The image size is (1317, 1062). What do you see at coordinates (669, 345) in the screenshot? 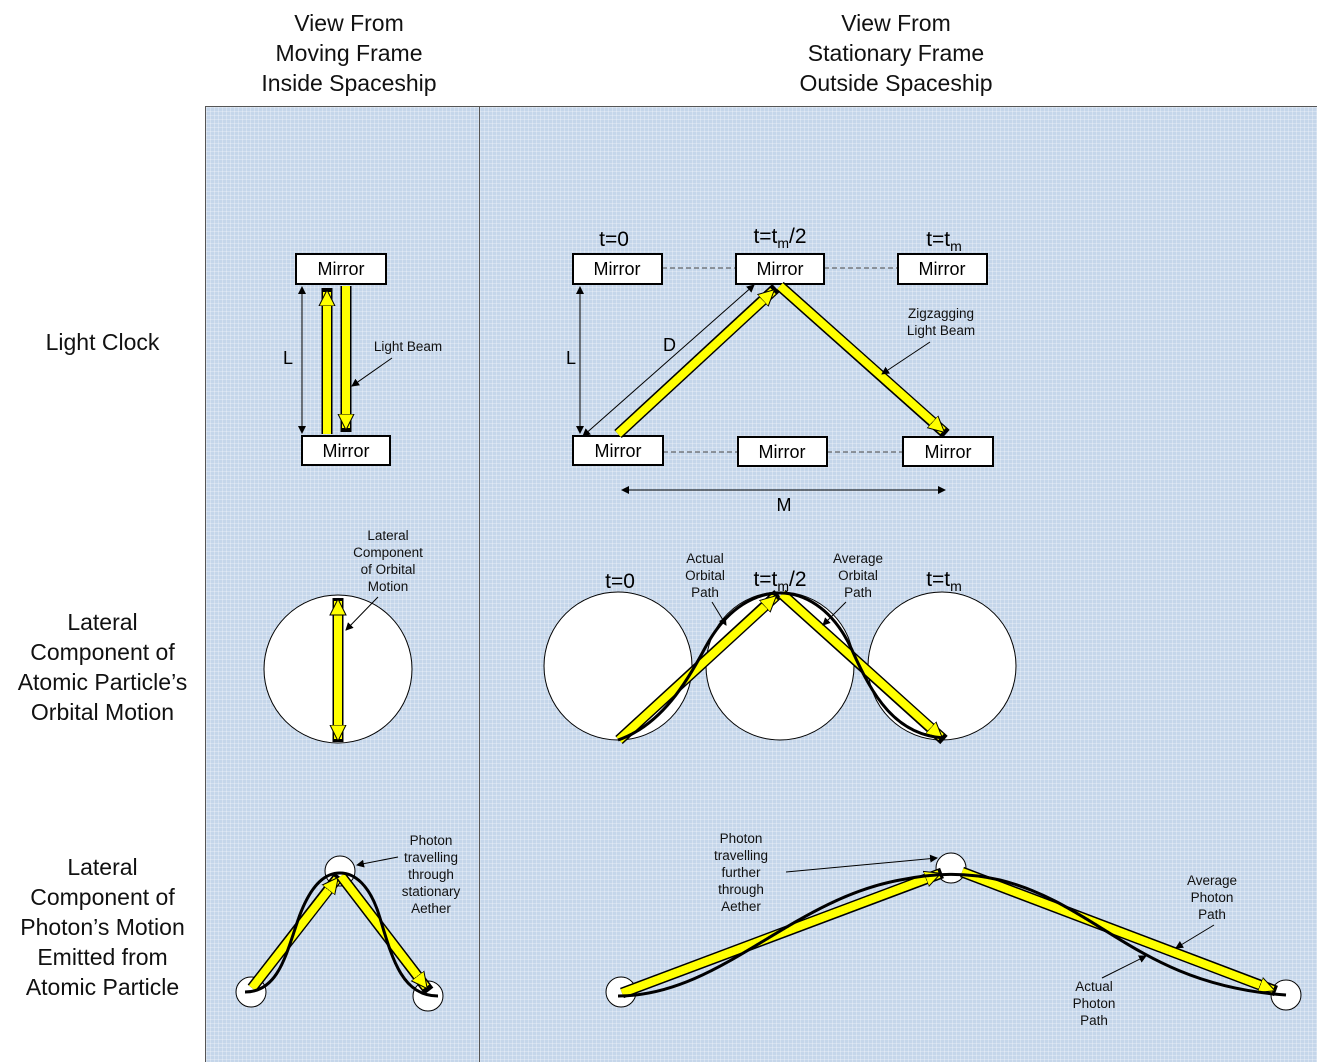
I see `label-d: D` at bounding box center [669, 345].